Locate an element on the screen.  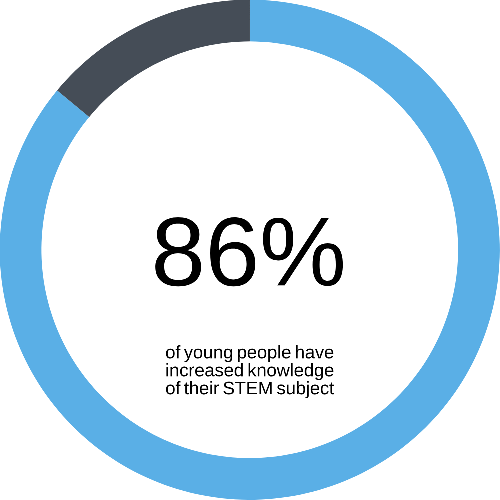
data-label: 86% is located at coordinates (250, 252).